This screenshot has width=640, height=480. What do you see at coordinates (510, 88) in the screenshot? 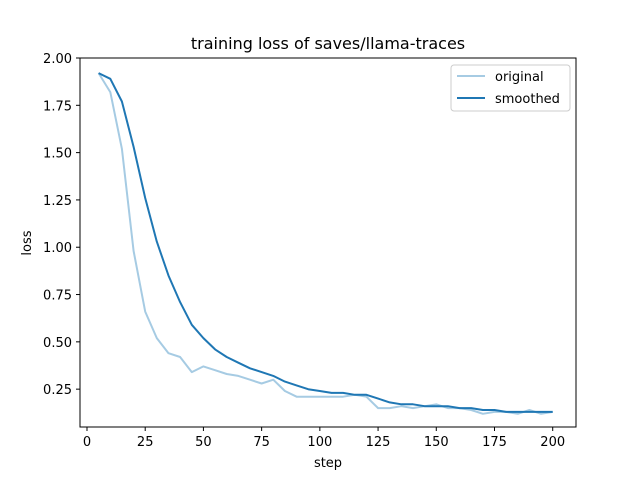
I see `legend: original smoothed` at bounding box center [510, 88].